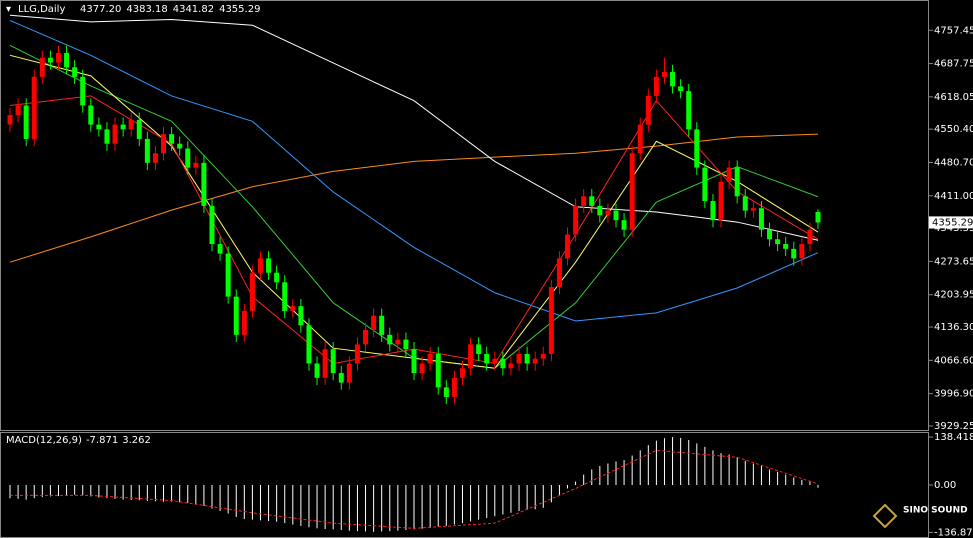 Image resolution: width=973 pixels, height=538 pixels. What do you see at coordinates (953, 327) in the screenshot?
I see `y-tick-label: 4136.30` at bounding box center [953, 327].